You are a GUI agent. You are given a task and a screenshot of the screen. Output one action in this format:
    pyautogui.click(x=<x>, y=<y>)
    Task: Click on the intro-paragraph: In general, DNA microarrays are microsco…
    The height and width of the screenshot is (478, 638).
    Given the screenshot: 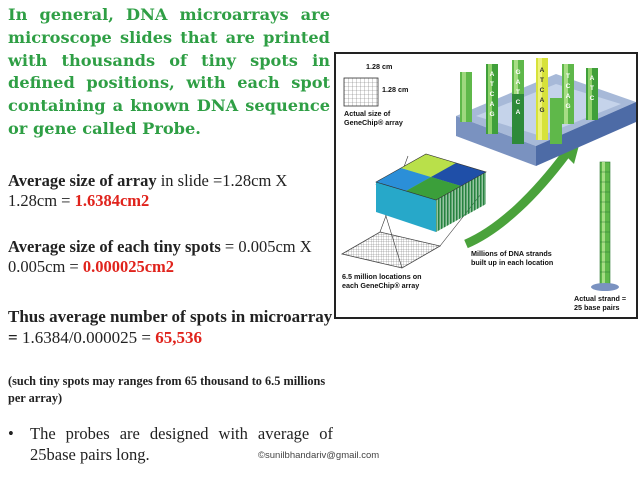 What is the action you would take?
    pyautogui.click(x=169, y=71)
    